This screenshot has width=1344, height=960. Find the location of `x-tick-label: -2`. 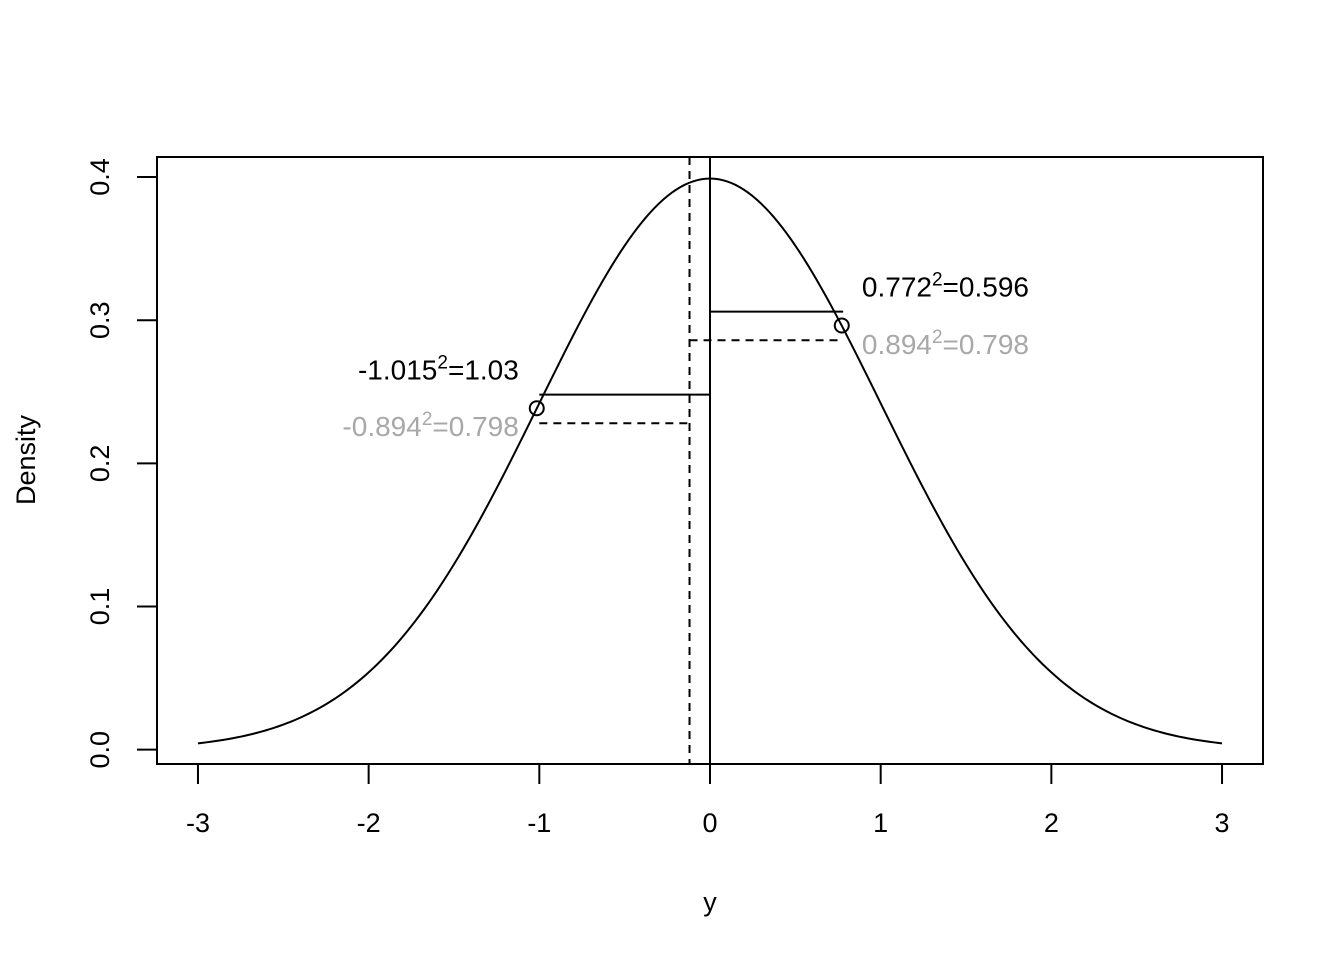

x-tick-label: -2 is located at coordinates (369, 823).